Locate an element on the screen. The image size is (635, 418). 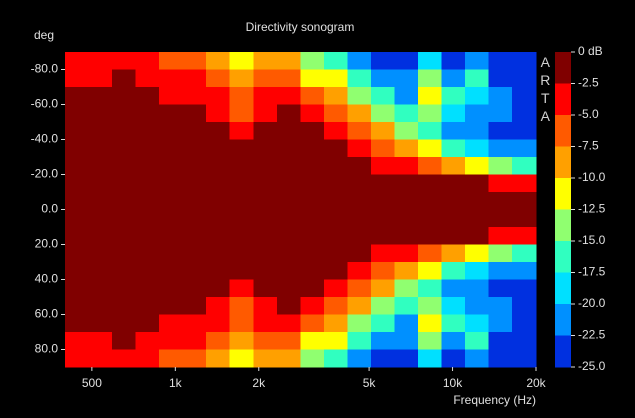
x-tick-label: 5k is located at coordinates (370, 383).